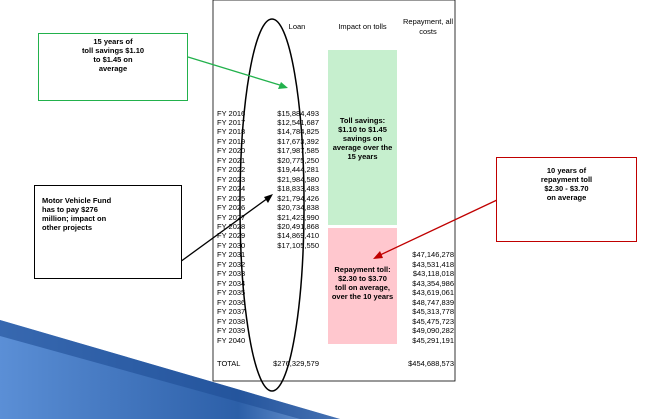  Describe the element at coordinates (298, 141) in the screenshot. I see `loan-cell: $17,673,392` at that location.